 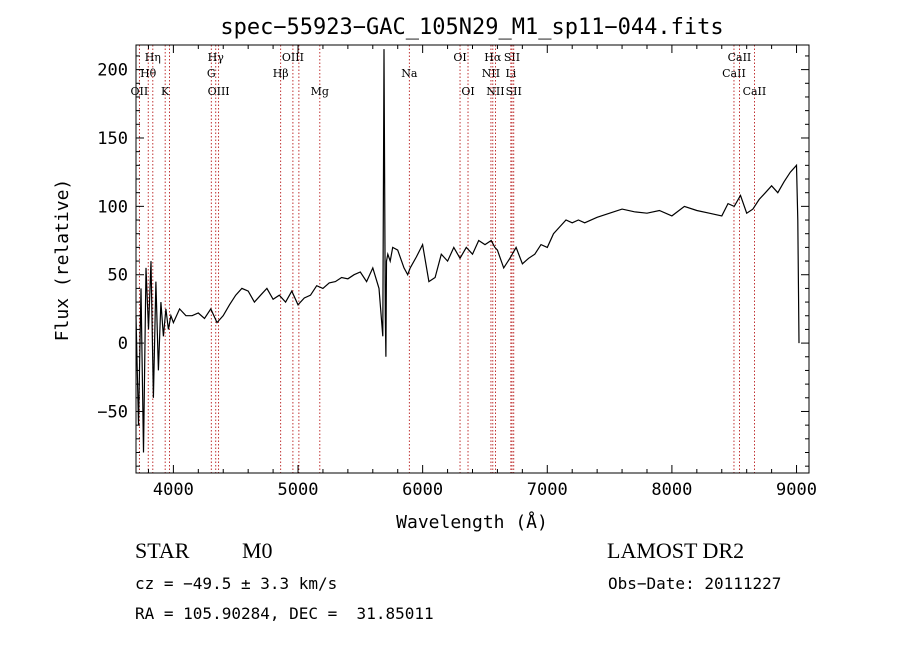 What do you see at coordinates (796, 490) in the screenshot?
I see `x-tick-label: 9000` at bounding box center [796, 490].